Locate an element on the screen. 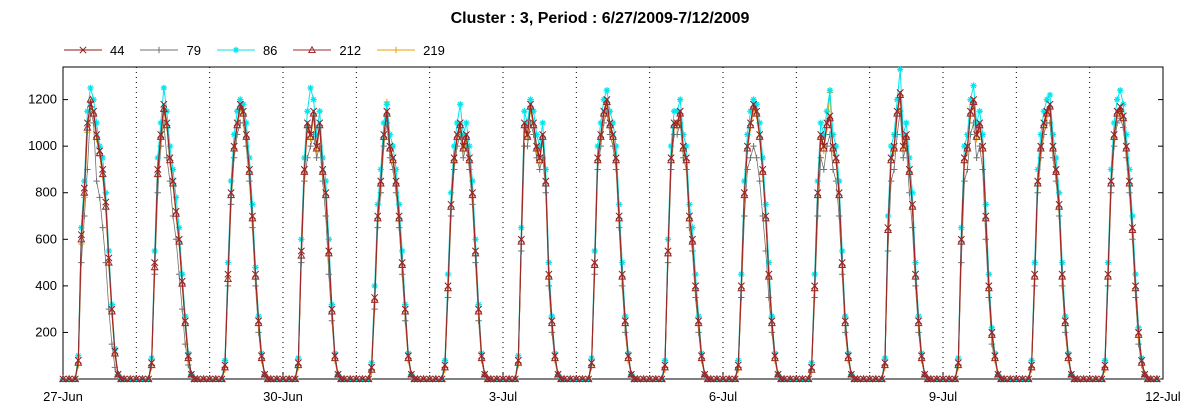 This screenshot has width=1200, height=420. y-tick-label: 800 is located at coordinates (46, 192).